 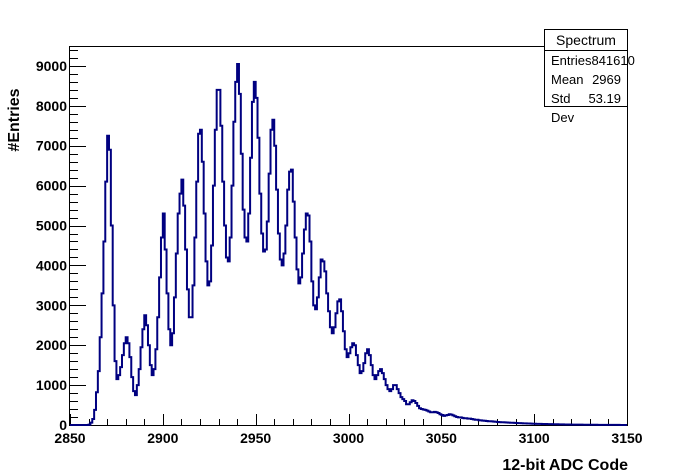 I want to click on stats-entries-value: 841610, so click(x=613, y=60).